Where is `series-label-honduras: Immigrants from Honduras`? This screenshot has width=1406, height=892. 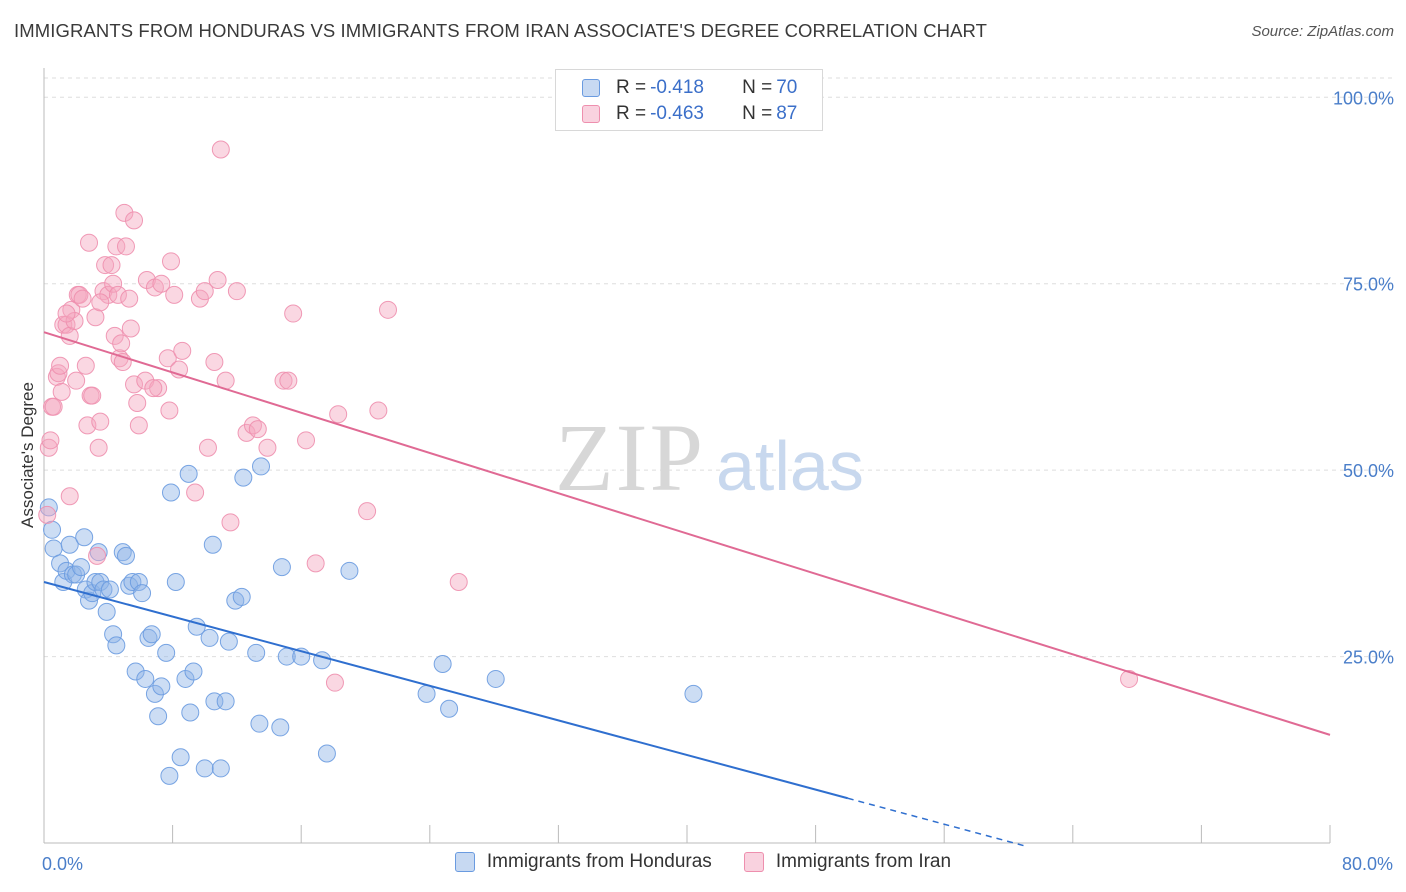 series-label-honduras: Immigrants from Honduras is located at coordinates (599, 861).